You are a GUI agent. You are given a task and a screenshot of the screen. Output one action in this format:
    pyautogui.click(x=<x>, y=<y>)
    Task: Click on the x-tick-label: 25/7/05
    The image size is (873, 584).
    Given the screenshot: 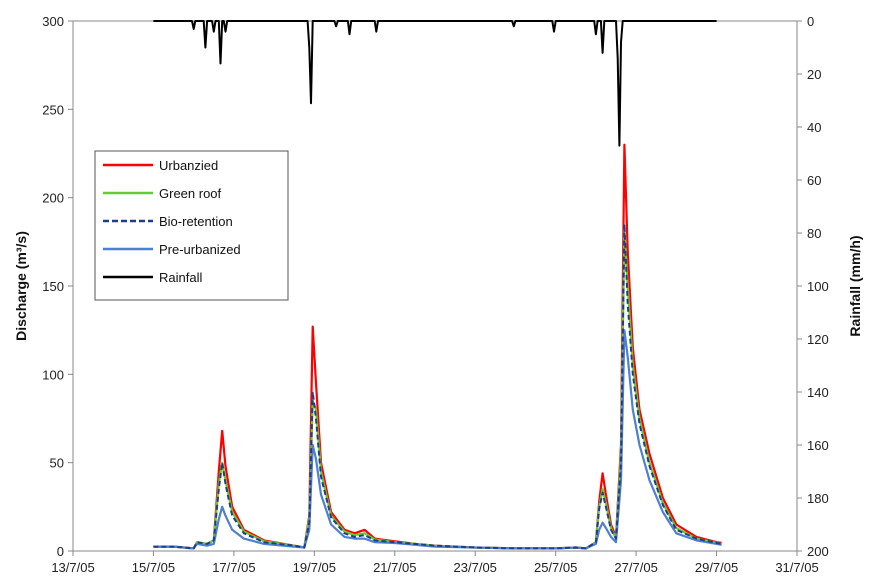 What is the action you would take?
    pyautogui.click(x=555, y=567)
    